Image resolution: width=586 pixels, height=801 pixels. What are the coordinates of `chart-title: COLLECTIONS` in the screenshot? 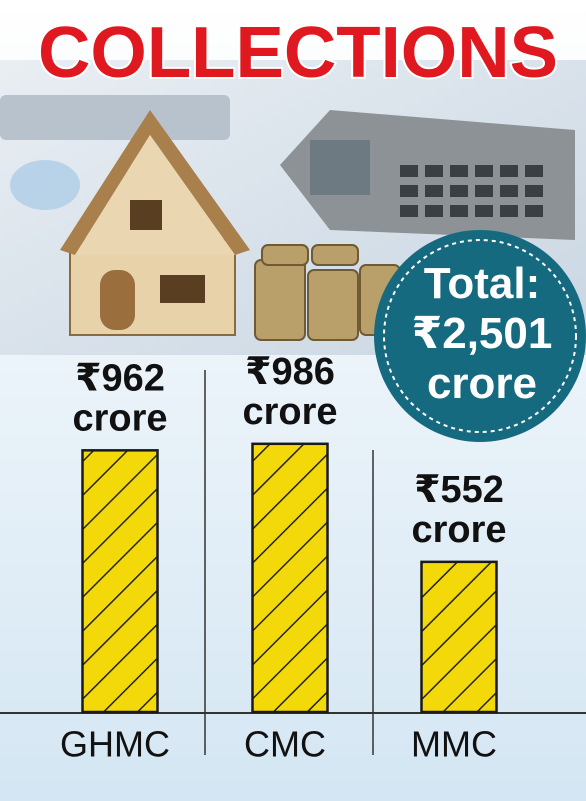 It's located at (298, 53).